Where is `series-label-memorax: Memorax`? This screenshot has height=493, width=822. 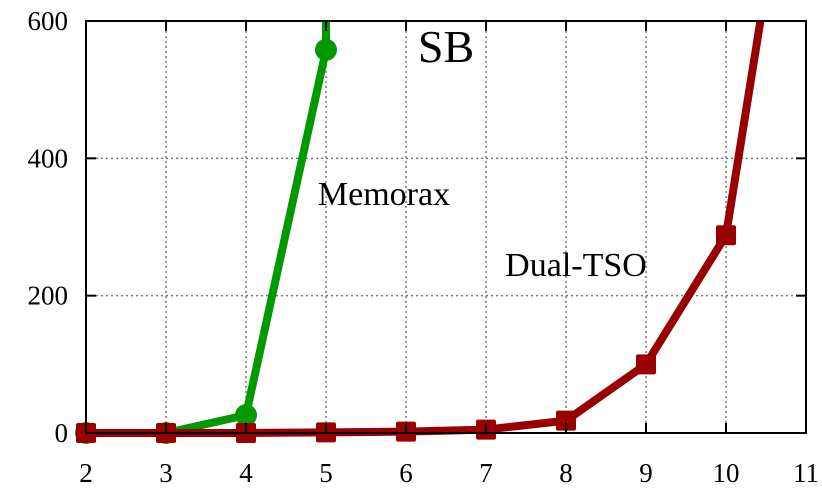 series-label-memorax: Memorax is located at coordinates (384, 194).